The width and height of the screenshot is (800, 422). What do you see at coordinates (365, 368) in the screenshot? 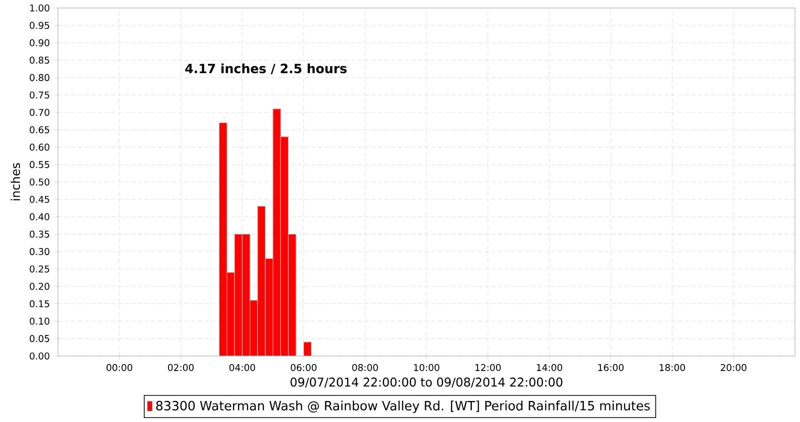
I see `x-tick-label: 08:00` at bounding box center [365, 368].